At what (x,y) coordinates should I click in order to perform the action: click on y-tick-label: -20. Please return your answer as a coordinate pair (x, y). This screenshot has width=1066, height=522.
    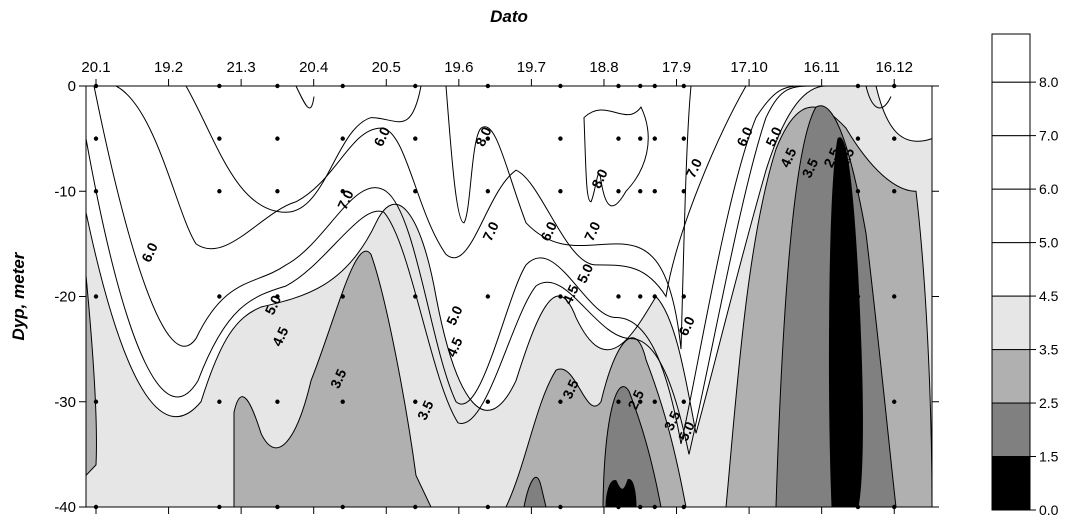
    Looking at the image, I should click on (65, 297).